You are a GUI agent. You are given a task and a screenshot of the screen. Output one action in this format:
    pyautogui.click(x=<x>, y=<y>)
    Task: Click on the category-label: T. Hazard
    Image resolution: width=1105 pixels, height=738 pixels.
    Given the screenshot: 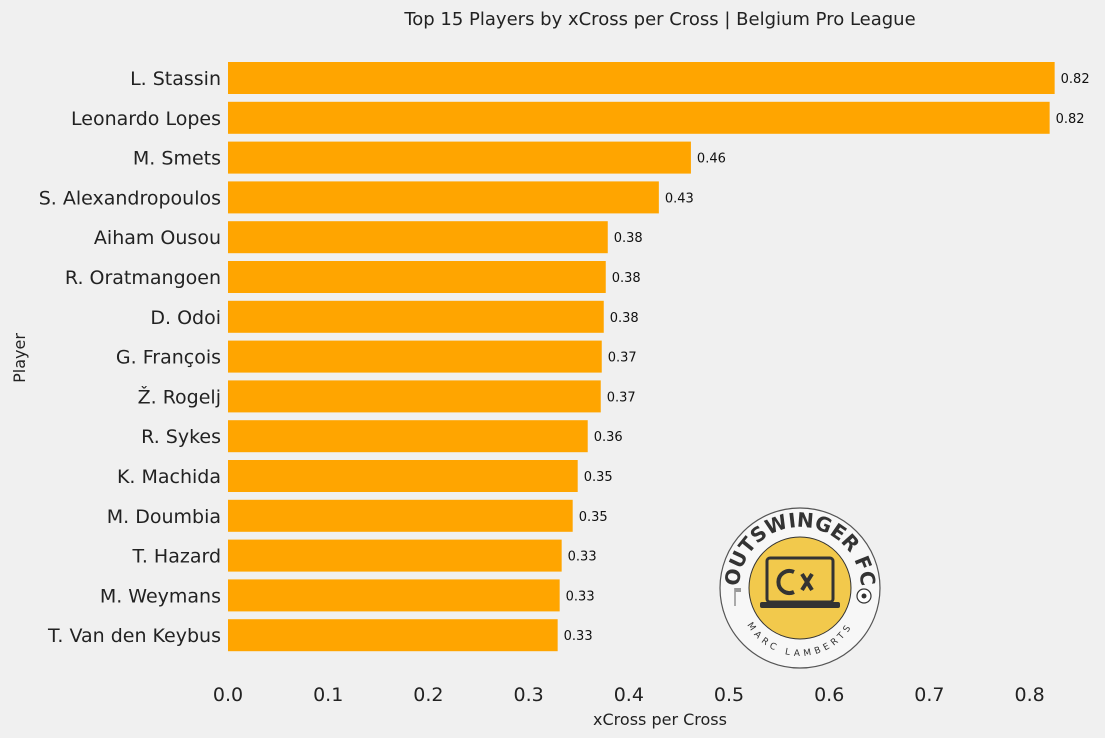 What is the action you would take?
    pyautogui.click(x=176, y=557)
    